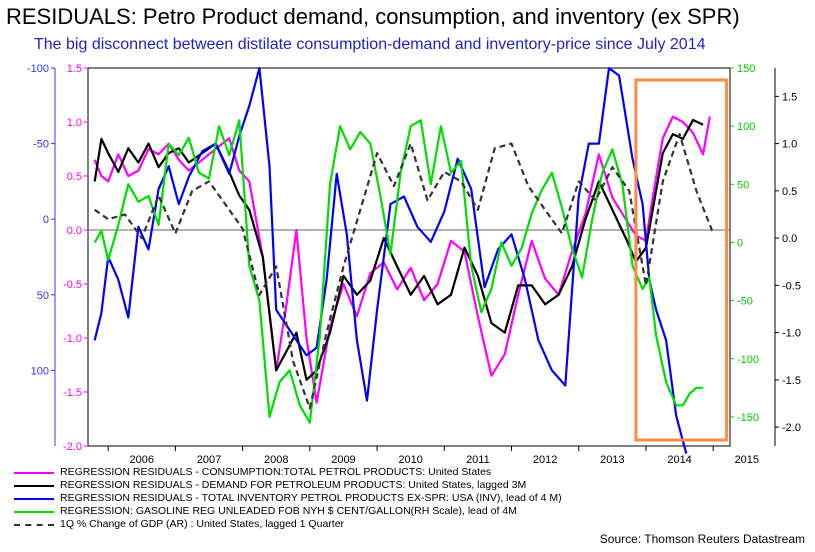 Image resolution: width=815 pixels, height=552 pixels. Describe the element at coordinates (791, 428) in the screenshot. I see `far-right-axis-tick-label: -2.0` at that location.